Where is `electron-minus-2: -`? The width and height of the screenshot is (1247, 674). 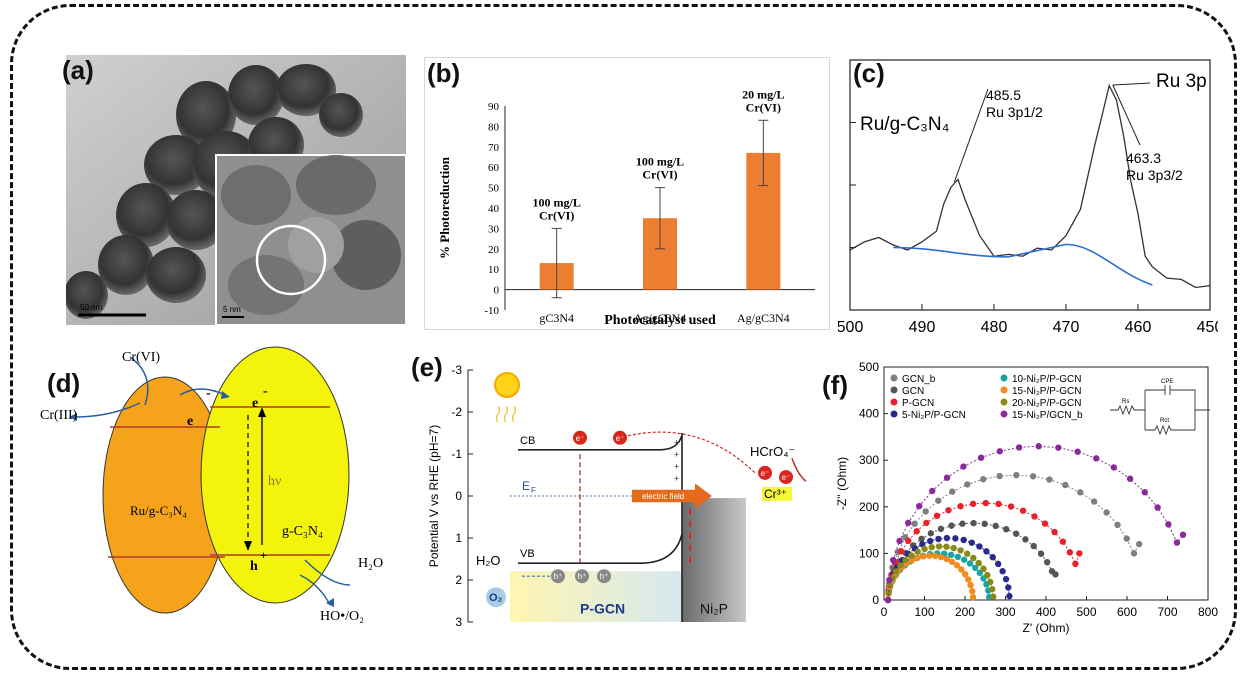 electron-minus-2: - is located at coordinates (265, 391).